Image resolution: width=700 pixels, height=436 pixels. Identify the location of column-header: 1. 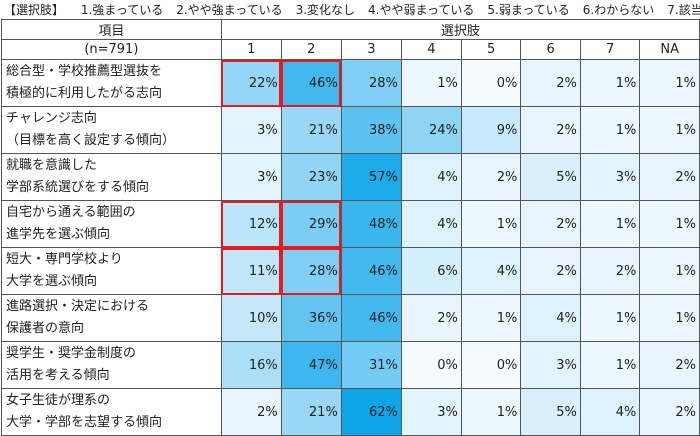
(251, 49).